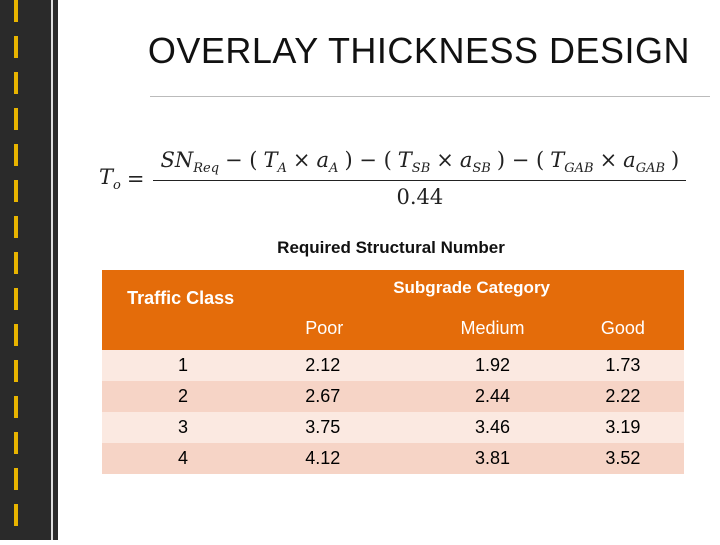 This screenshot has height=545, width=720. Describe the element at coordinates (420, 197) in the screenshot. I see `denominator: 0.44` at that location.